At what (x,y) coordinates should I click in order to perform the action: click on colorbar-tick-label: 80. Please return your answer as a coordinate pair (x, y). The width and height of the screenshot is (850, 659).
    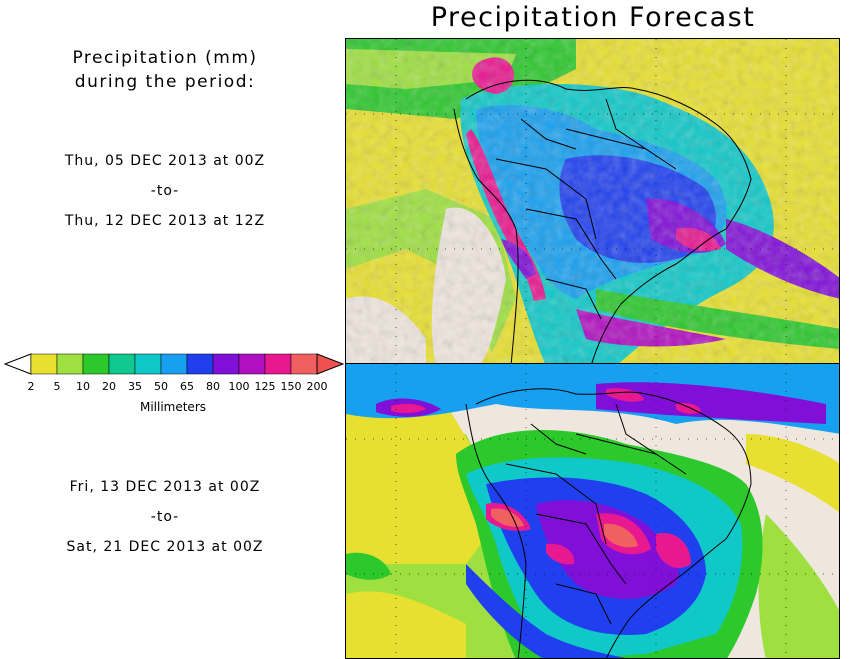
    Looking at the image, I should click on (213, 386).